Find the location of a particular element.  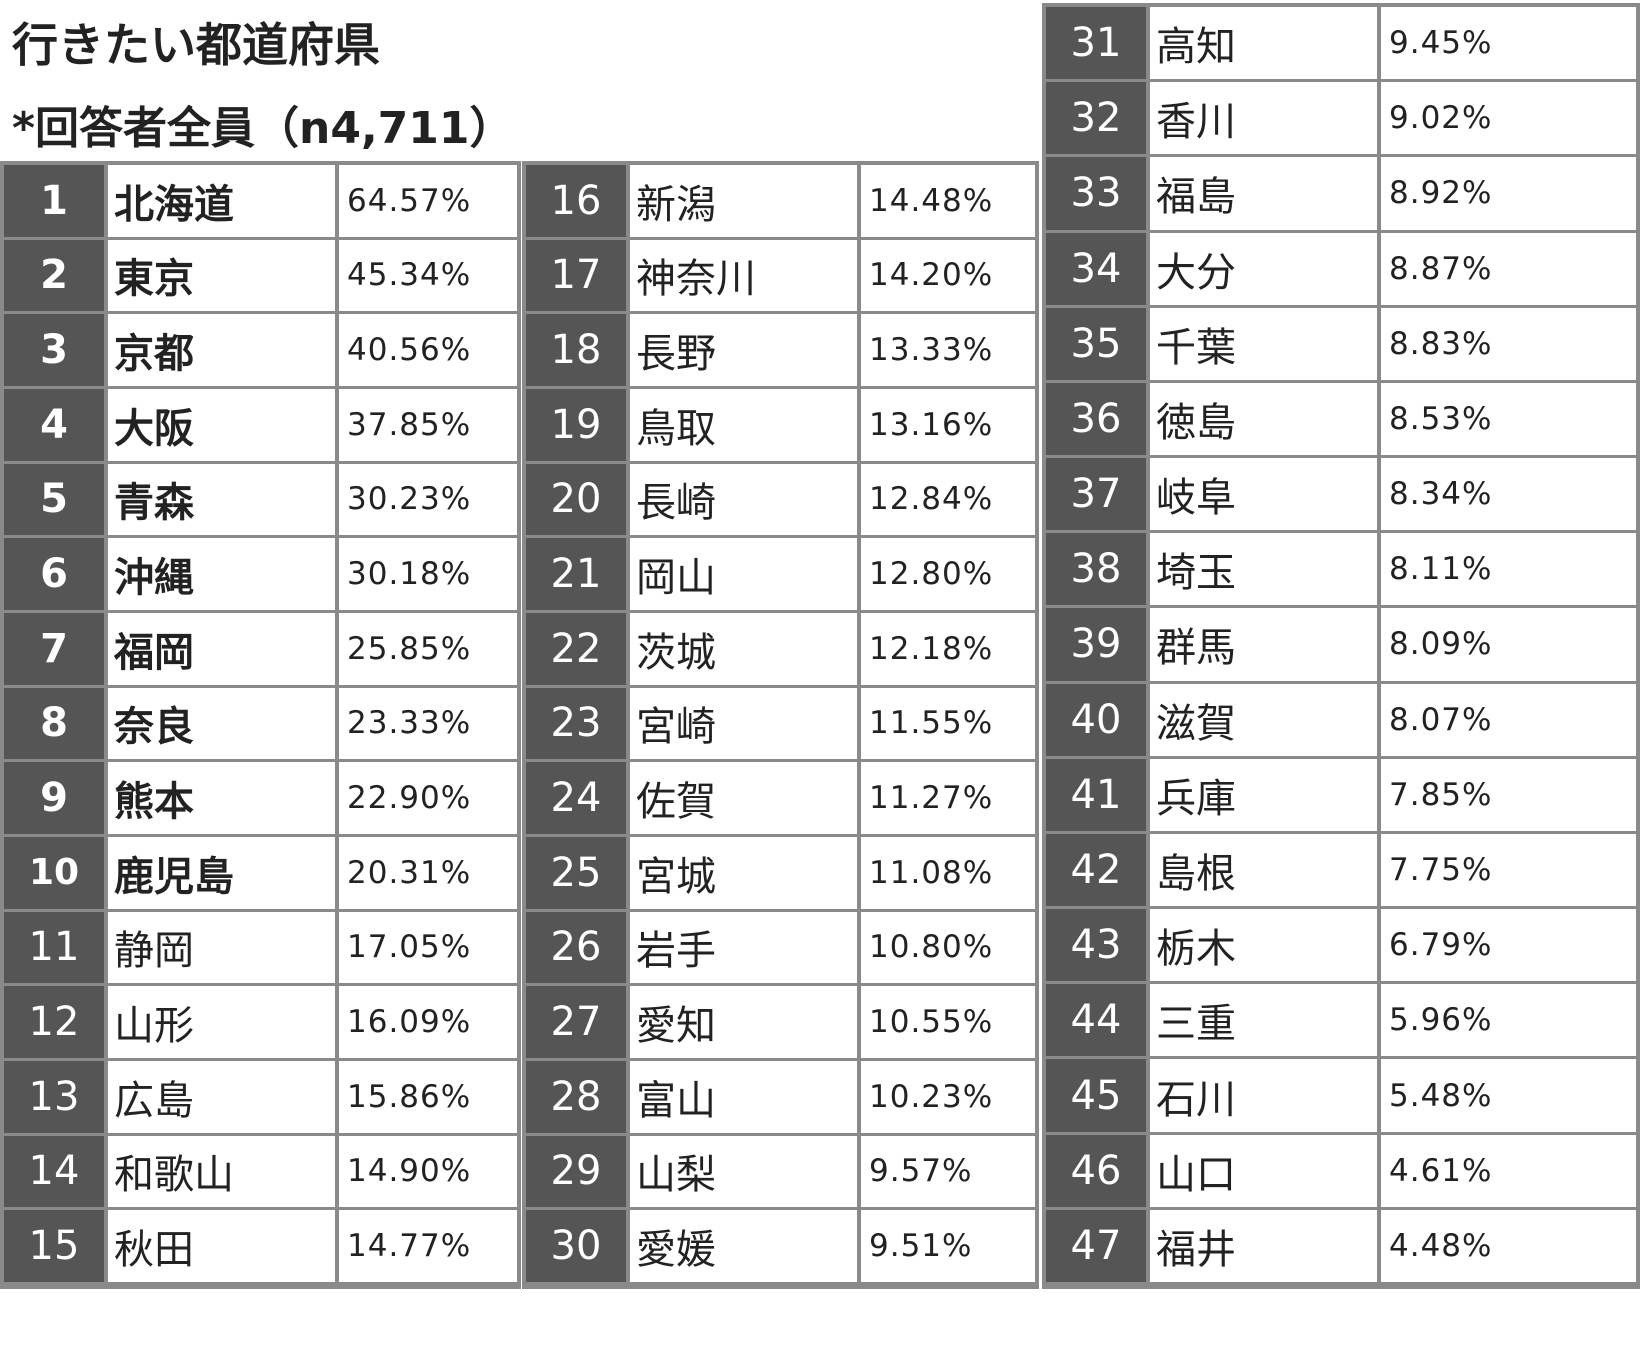

table-row: 36 徳島 8.53% is located at coordinates (1341, 419).